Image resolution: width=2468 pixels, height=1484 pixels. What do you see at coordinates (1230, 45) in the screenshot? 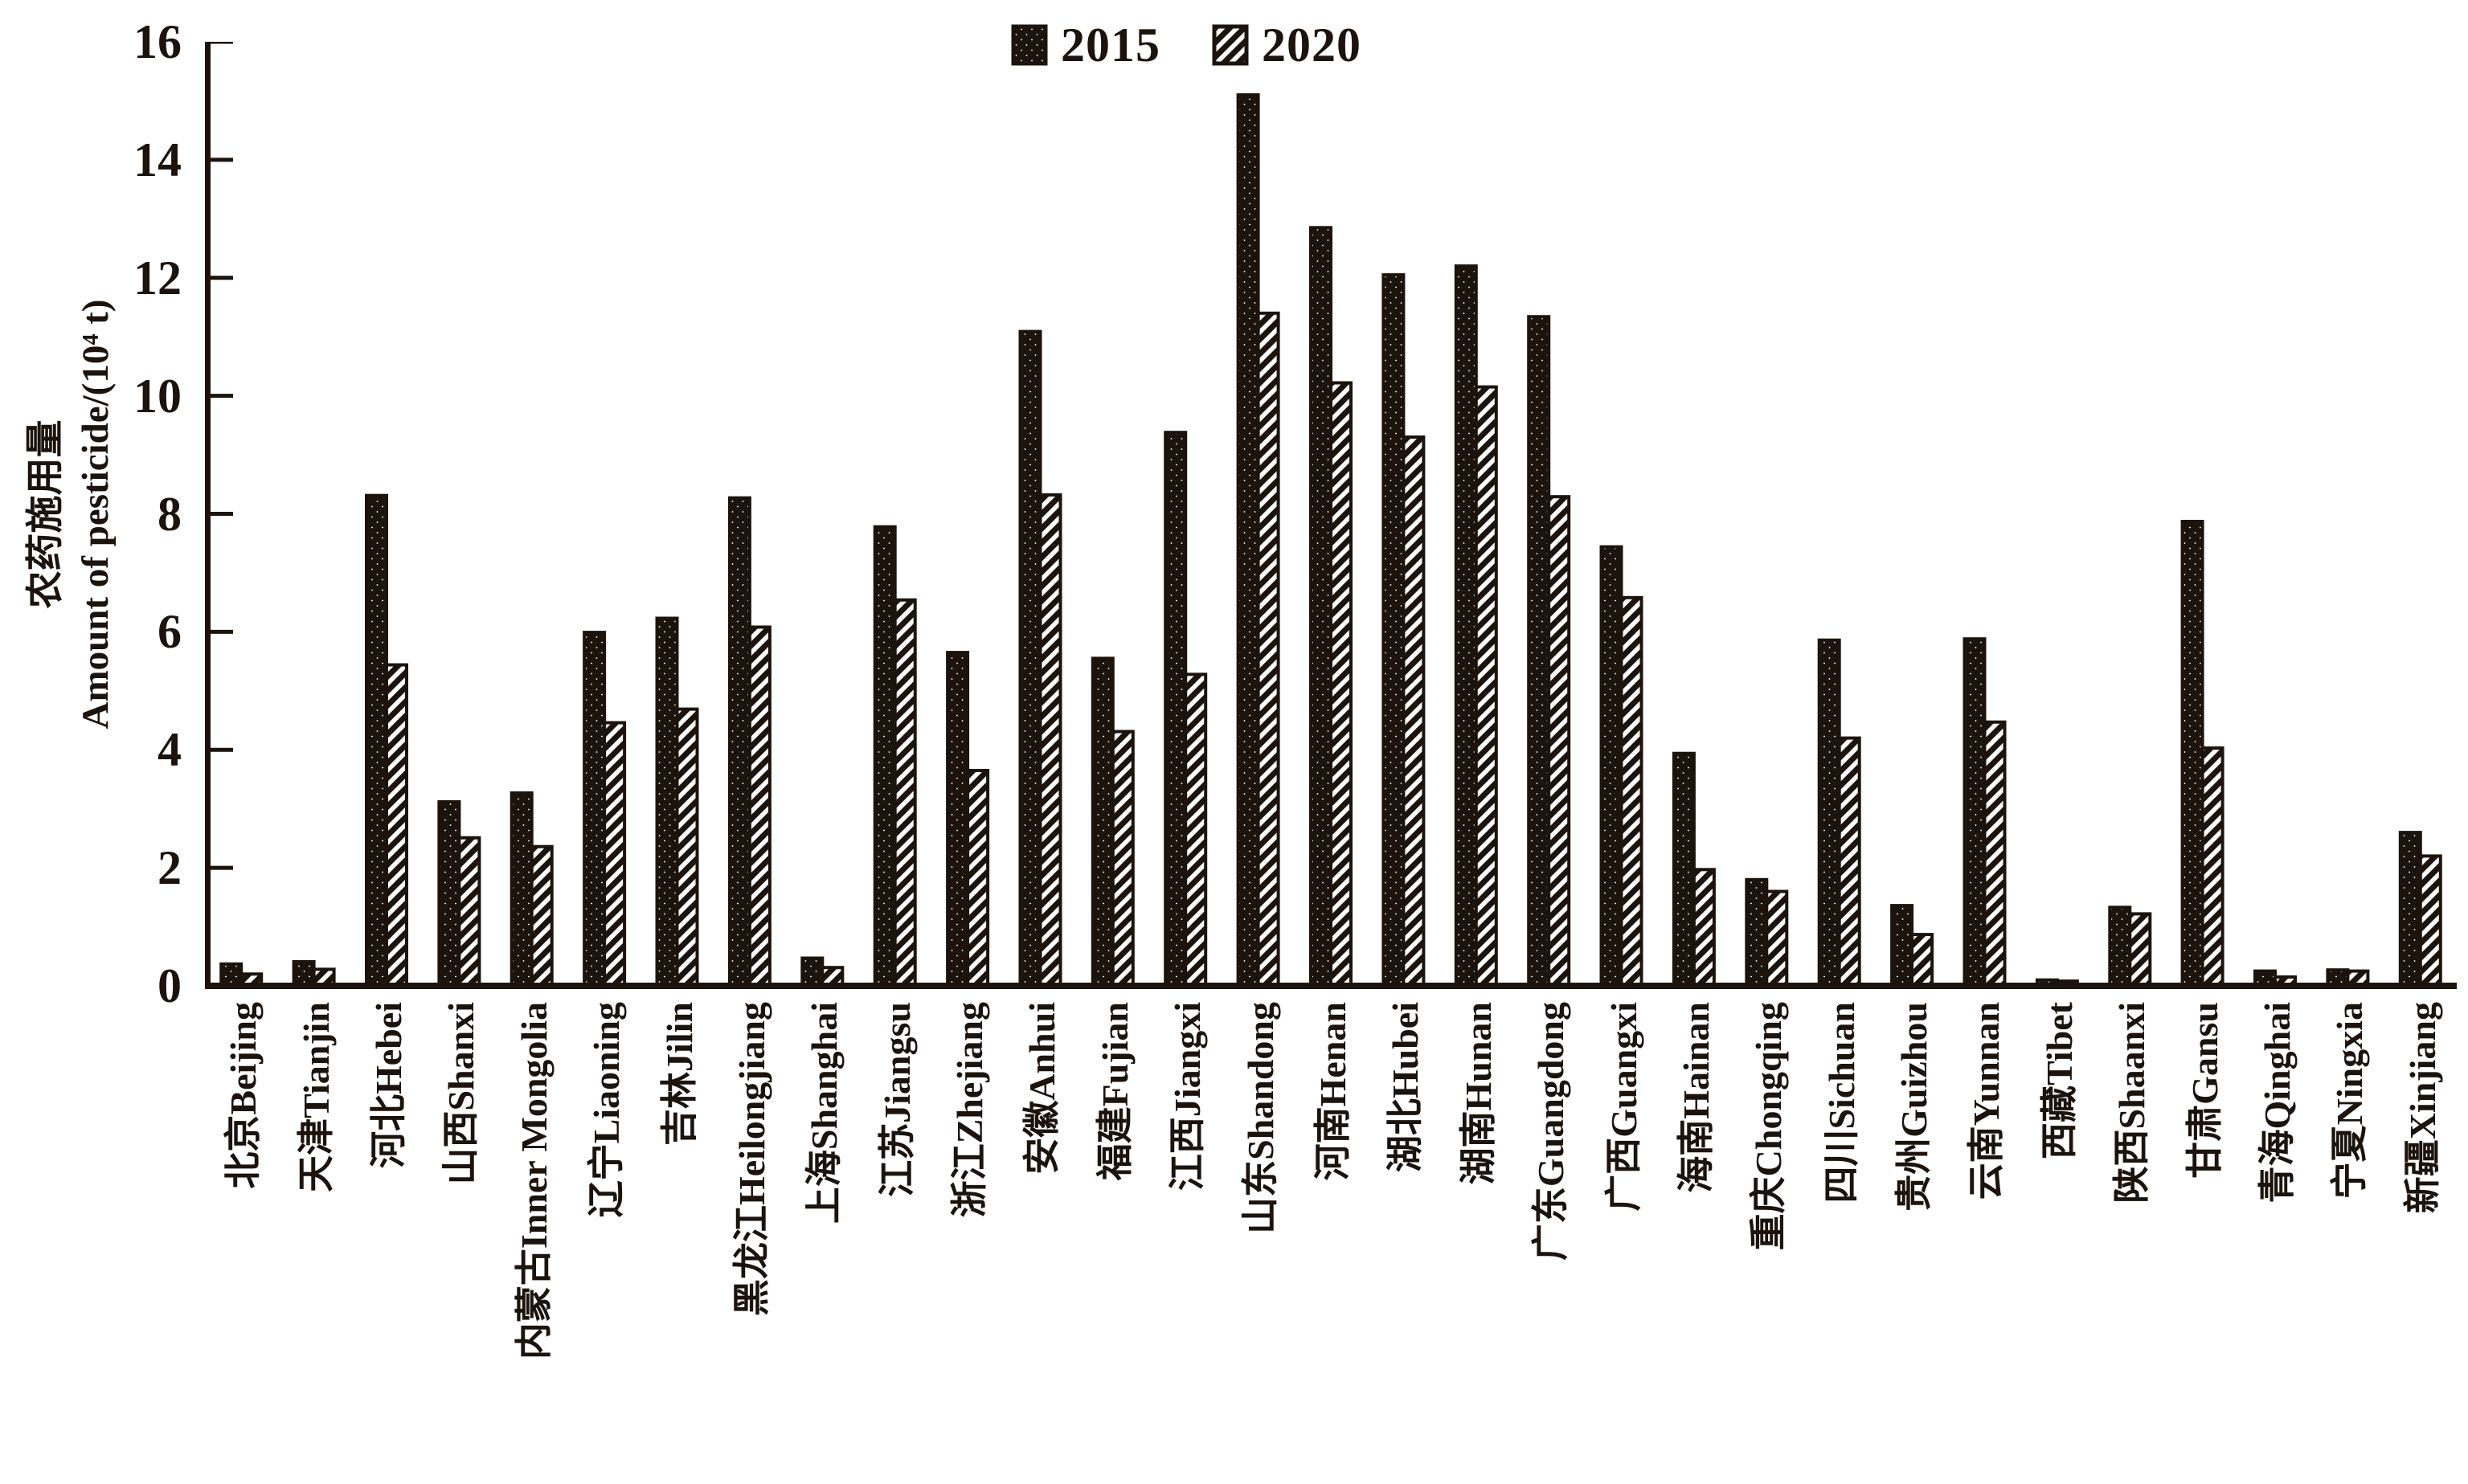
I see `legend-swatch-2020-diagonal-icon` at bounding box center [1230, 45].